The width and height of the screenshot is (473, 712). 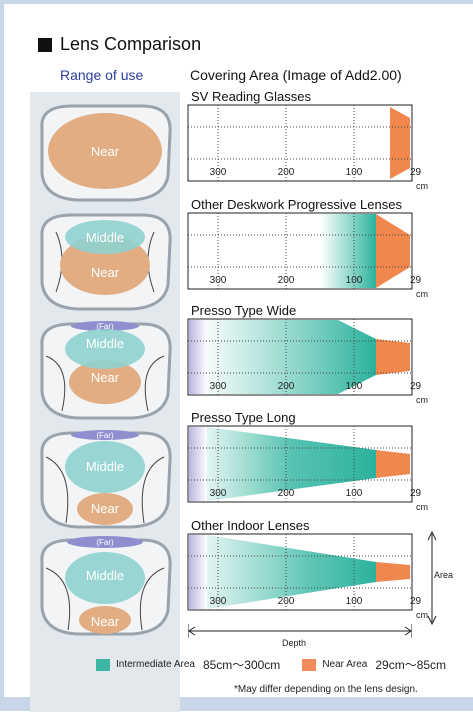 I want to click on coverage-chart-deskwork: 300 200 100 29 cm, so click(x=307, y=255).